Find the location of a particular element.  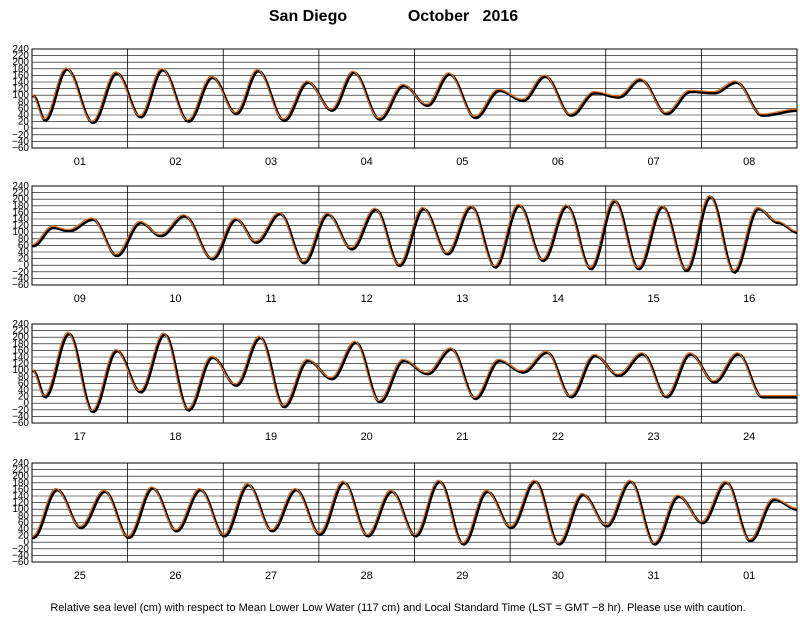

x-tick-label: 14 is located at coordinates (558, 299).